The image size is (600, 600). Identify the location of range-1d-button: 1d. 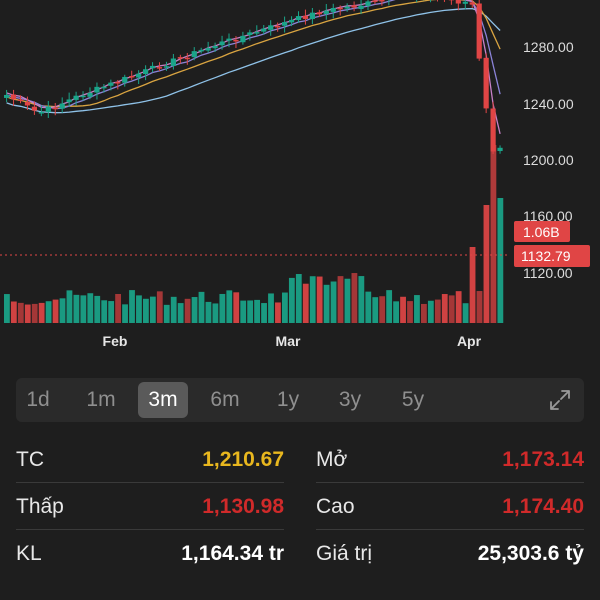
(38, 399).